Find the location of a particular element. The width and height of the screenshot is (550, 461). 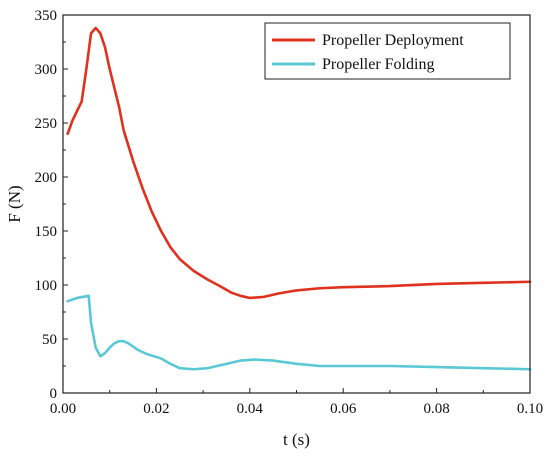

y-axis-ticks: 0 50 100 150 200 250 300 350 is located at coordinates (51, 205).